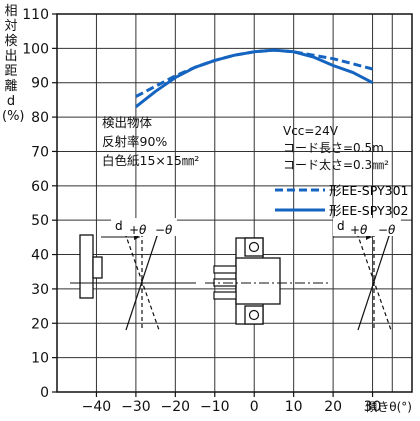 This screenshot has width=420, height=421. I want to click on x-tick-label: −30, so click(136, 407).